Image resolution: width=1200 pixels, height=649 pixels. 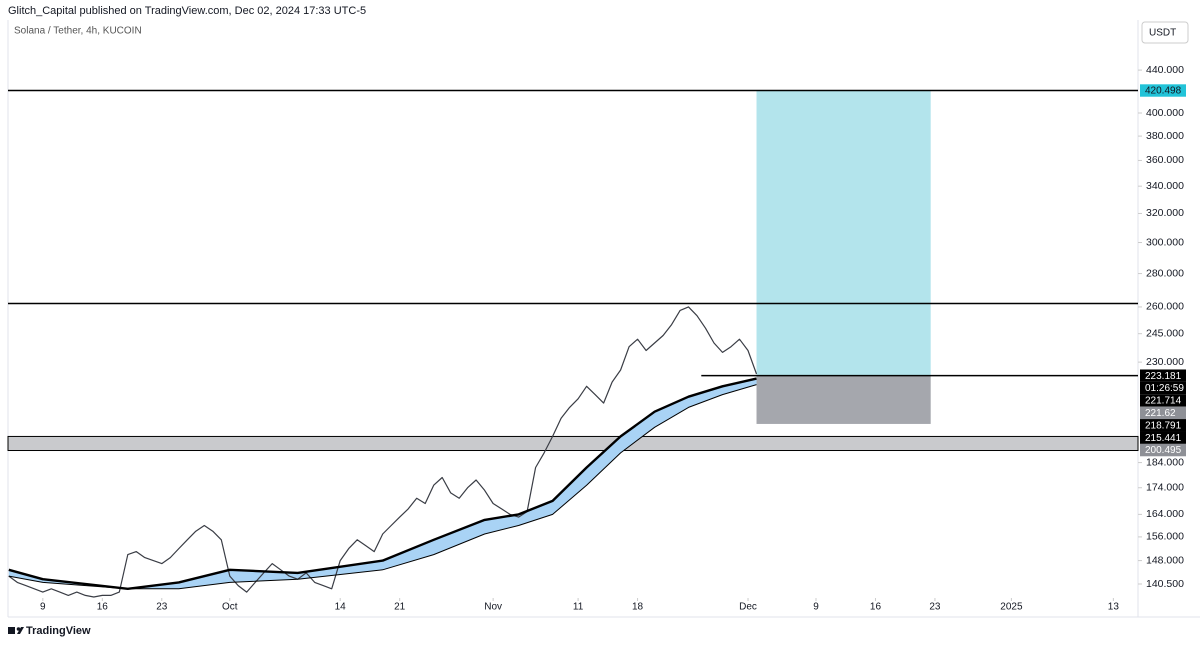 I want to click on price-label-text: 221.714, so click(x=1163, y=401).